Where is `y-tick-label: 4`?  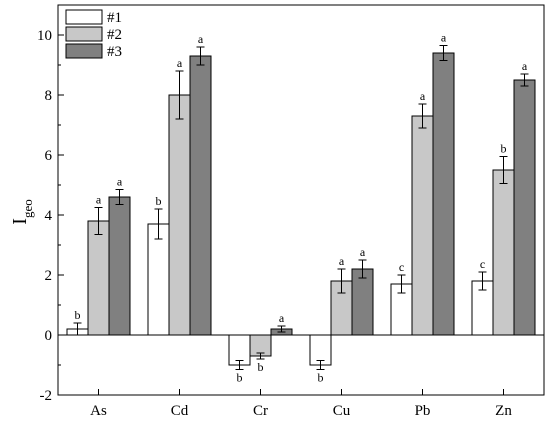
y-tick-label: 4 is located at coordinates (49, 216).